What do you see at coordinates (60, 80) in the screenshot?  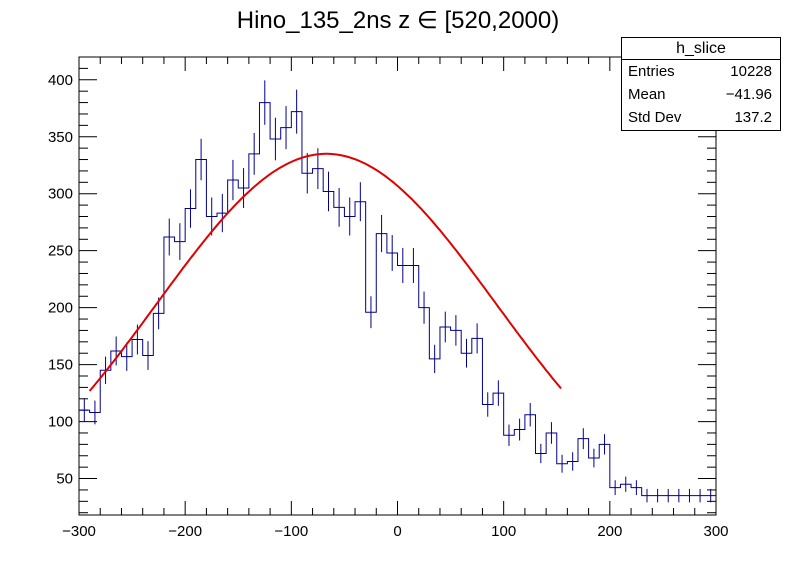 I see `y-tick-label: 400` at bounding box center [60, 80].